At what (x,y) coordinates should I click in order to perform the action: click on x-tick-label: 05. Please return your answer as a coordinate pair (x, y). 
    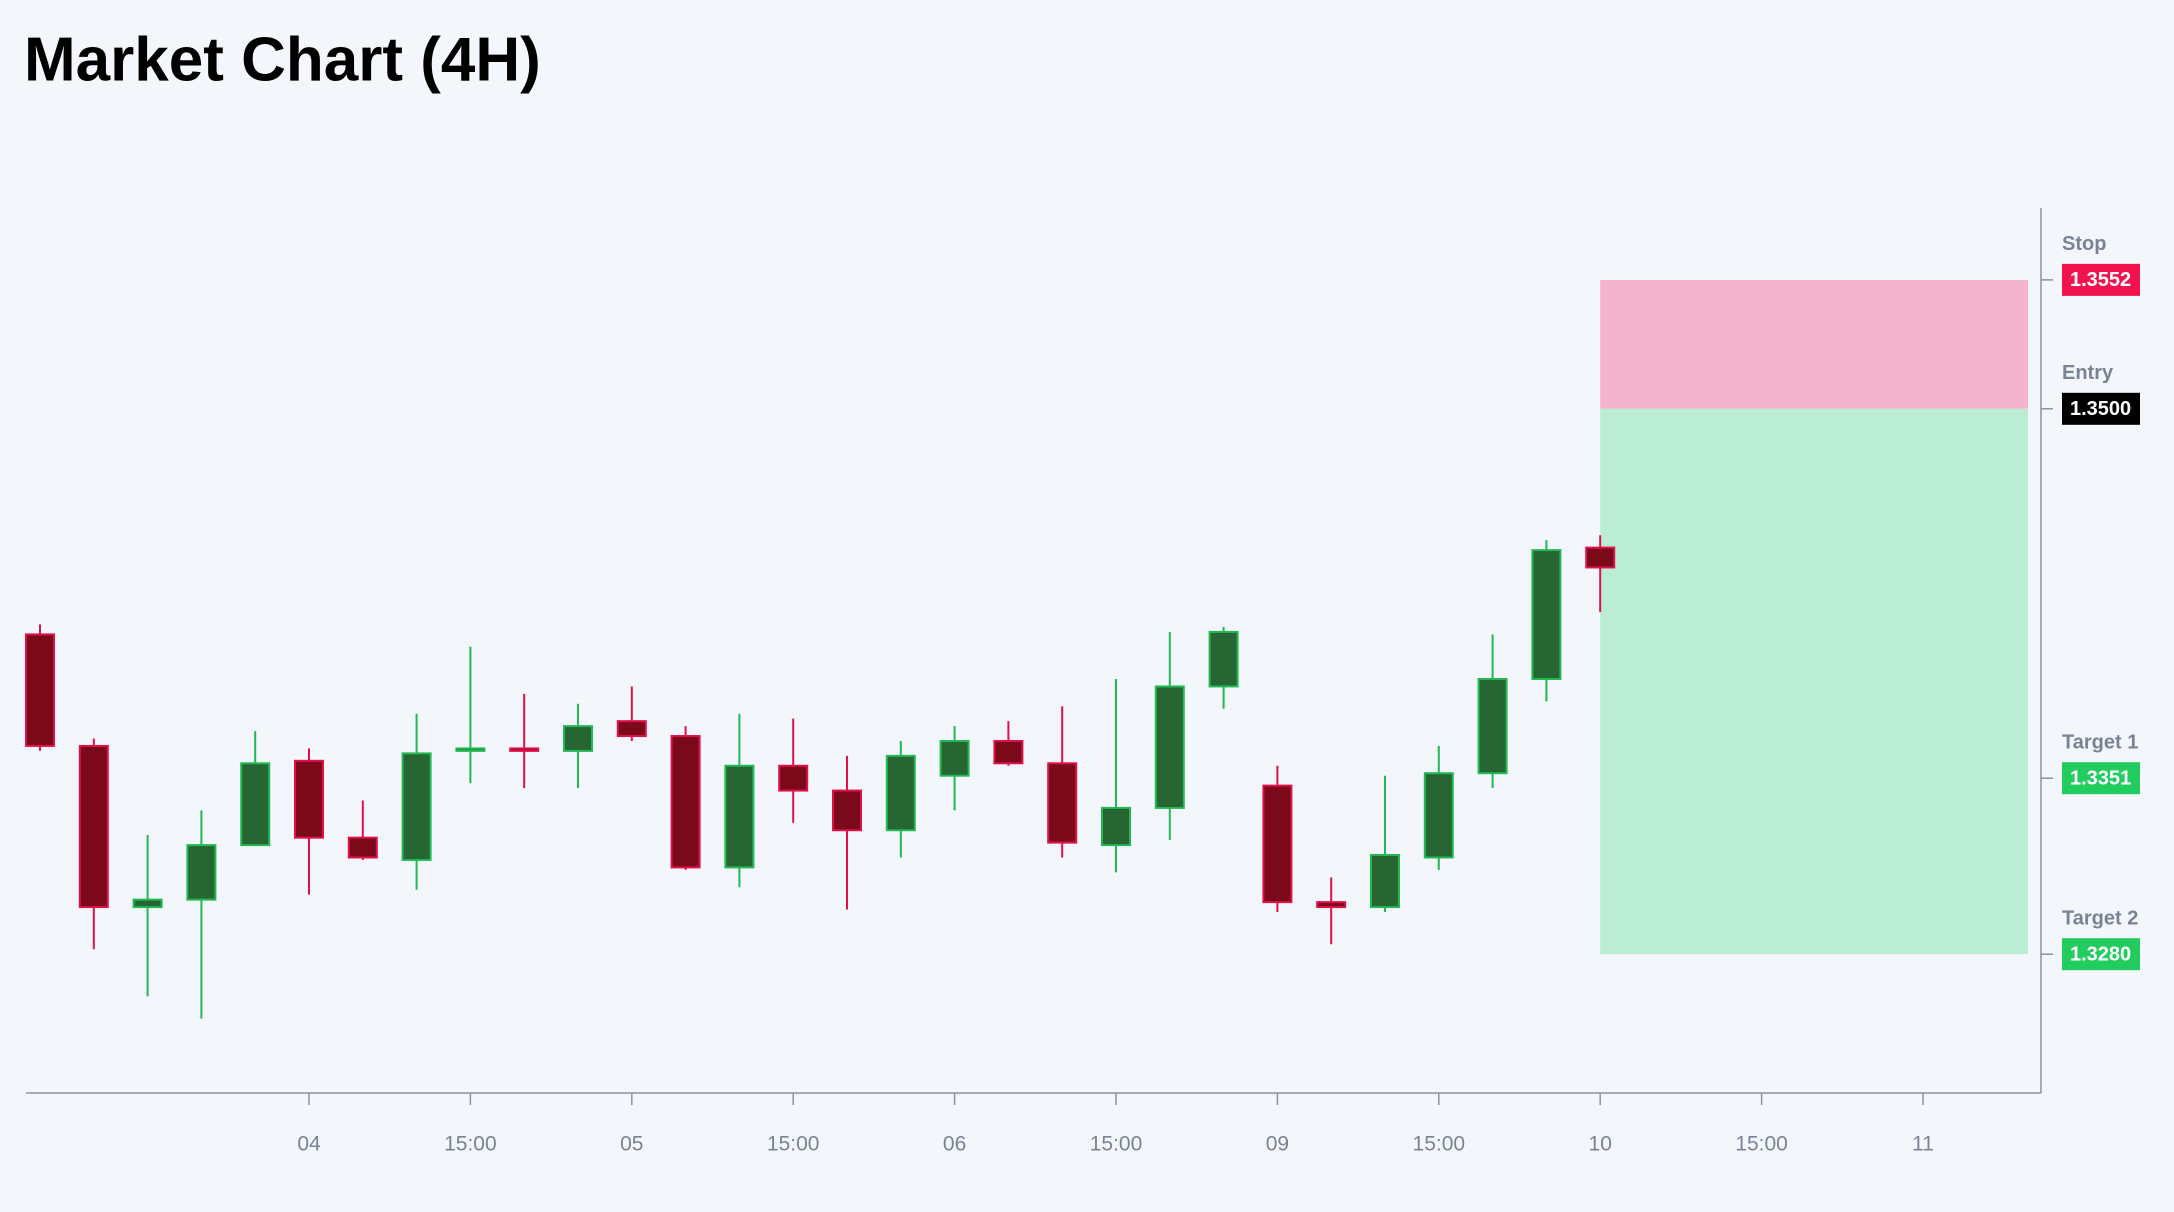
    Looking at the image, I should click on (631, 1144).